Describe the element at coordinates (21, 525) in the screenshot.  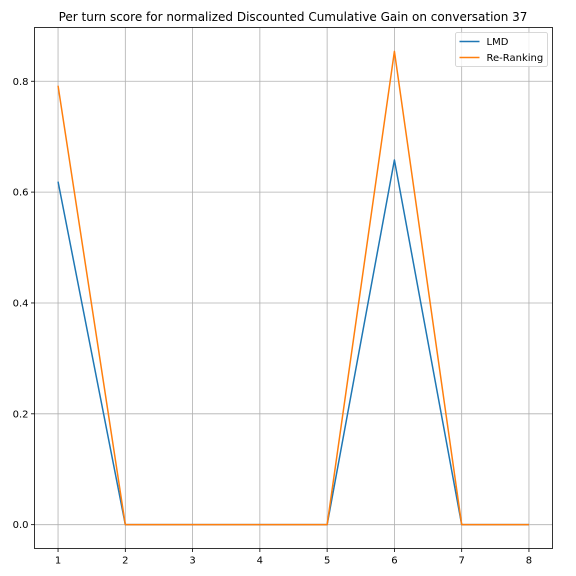
I see `y-tick-label: 0.0` at that location.